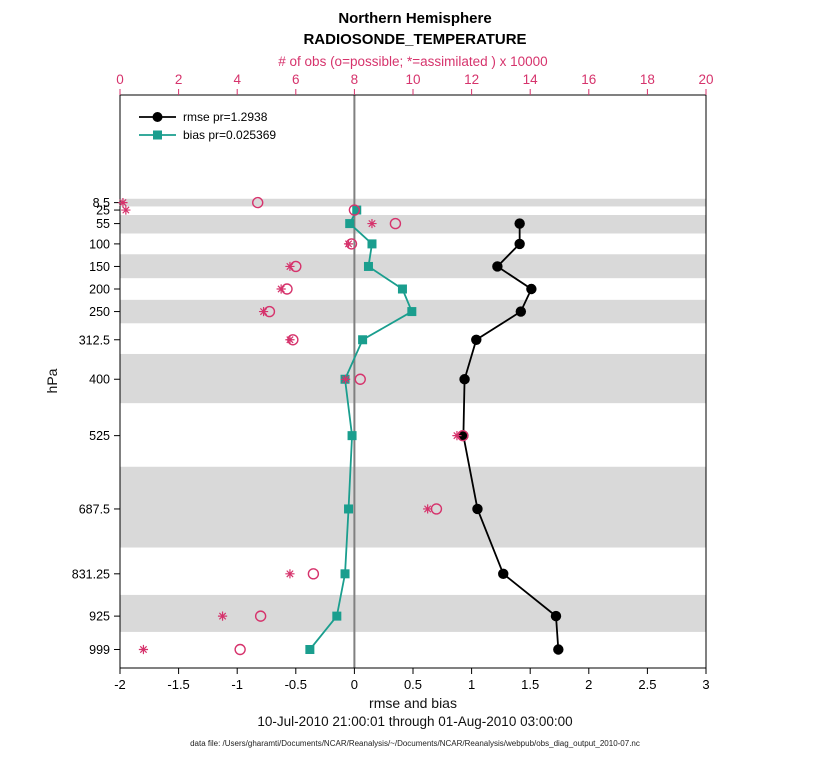 The height and width of the screenshot is (765, 830). I want to click on y-tick-label: 400, so click(99, 380).